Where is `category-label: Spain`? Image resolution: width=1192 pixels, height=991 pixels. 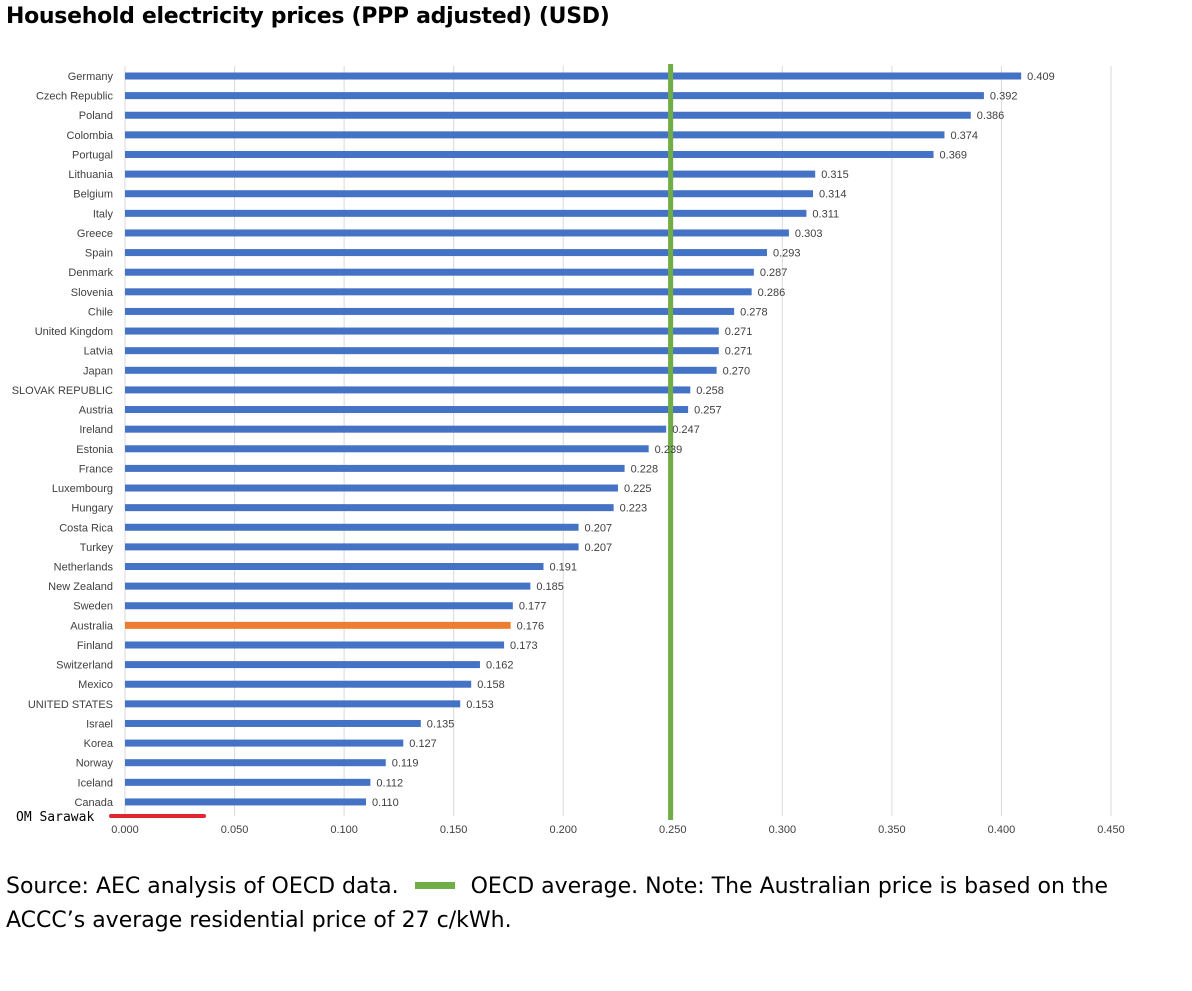
category-label: Spain is located at coordinates (99, 254).